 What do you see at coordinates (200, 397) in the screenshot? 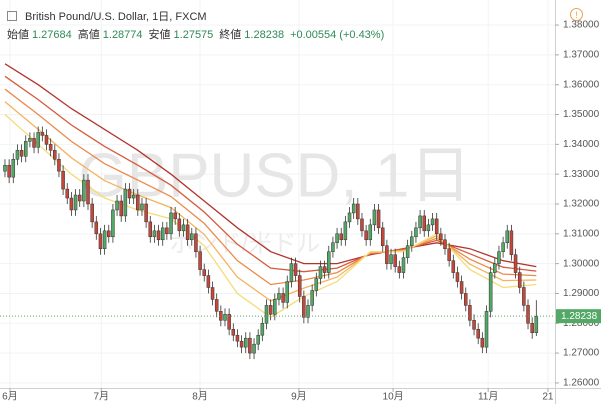
I see `x-tick-label: 8月` at bounding box center [200, 397].